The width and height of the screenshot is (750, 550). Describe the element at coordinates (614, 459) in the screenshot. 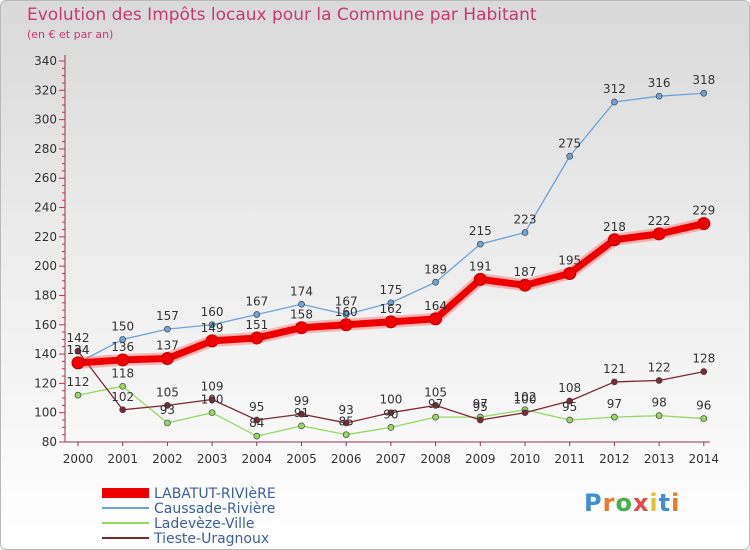

I see `x-tick-label: 2012` at that location.